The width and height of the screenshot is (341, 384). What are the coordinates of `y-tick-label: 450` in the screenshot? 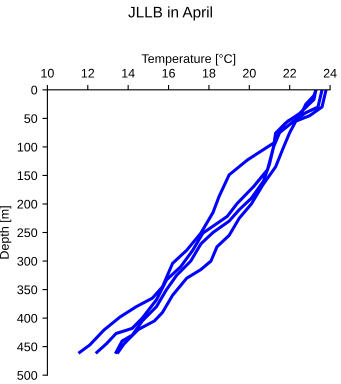 It's located at (27, 347).